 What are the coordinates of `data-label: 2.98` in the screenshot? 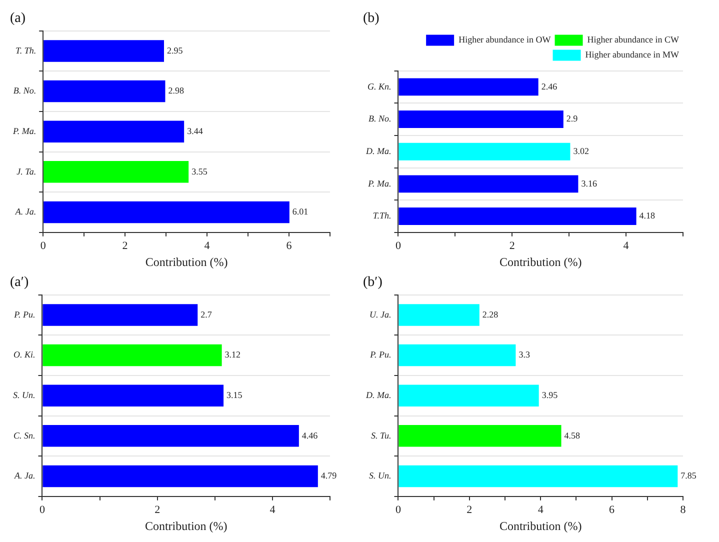 It's located at (176, 91).